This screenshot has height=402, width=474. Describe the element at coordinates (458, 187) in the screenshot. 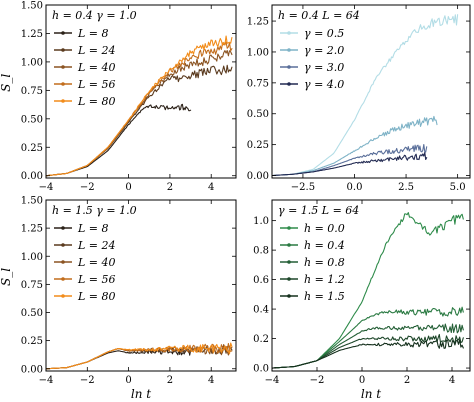

I see `x-tick-label: 5.0` at that location.